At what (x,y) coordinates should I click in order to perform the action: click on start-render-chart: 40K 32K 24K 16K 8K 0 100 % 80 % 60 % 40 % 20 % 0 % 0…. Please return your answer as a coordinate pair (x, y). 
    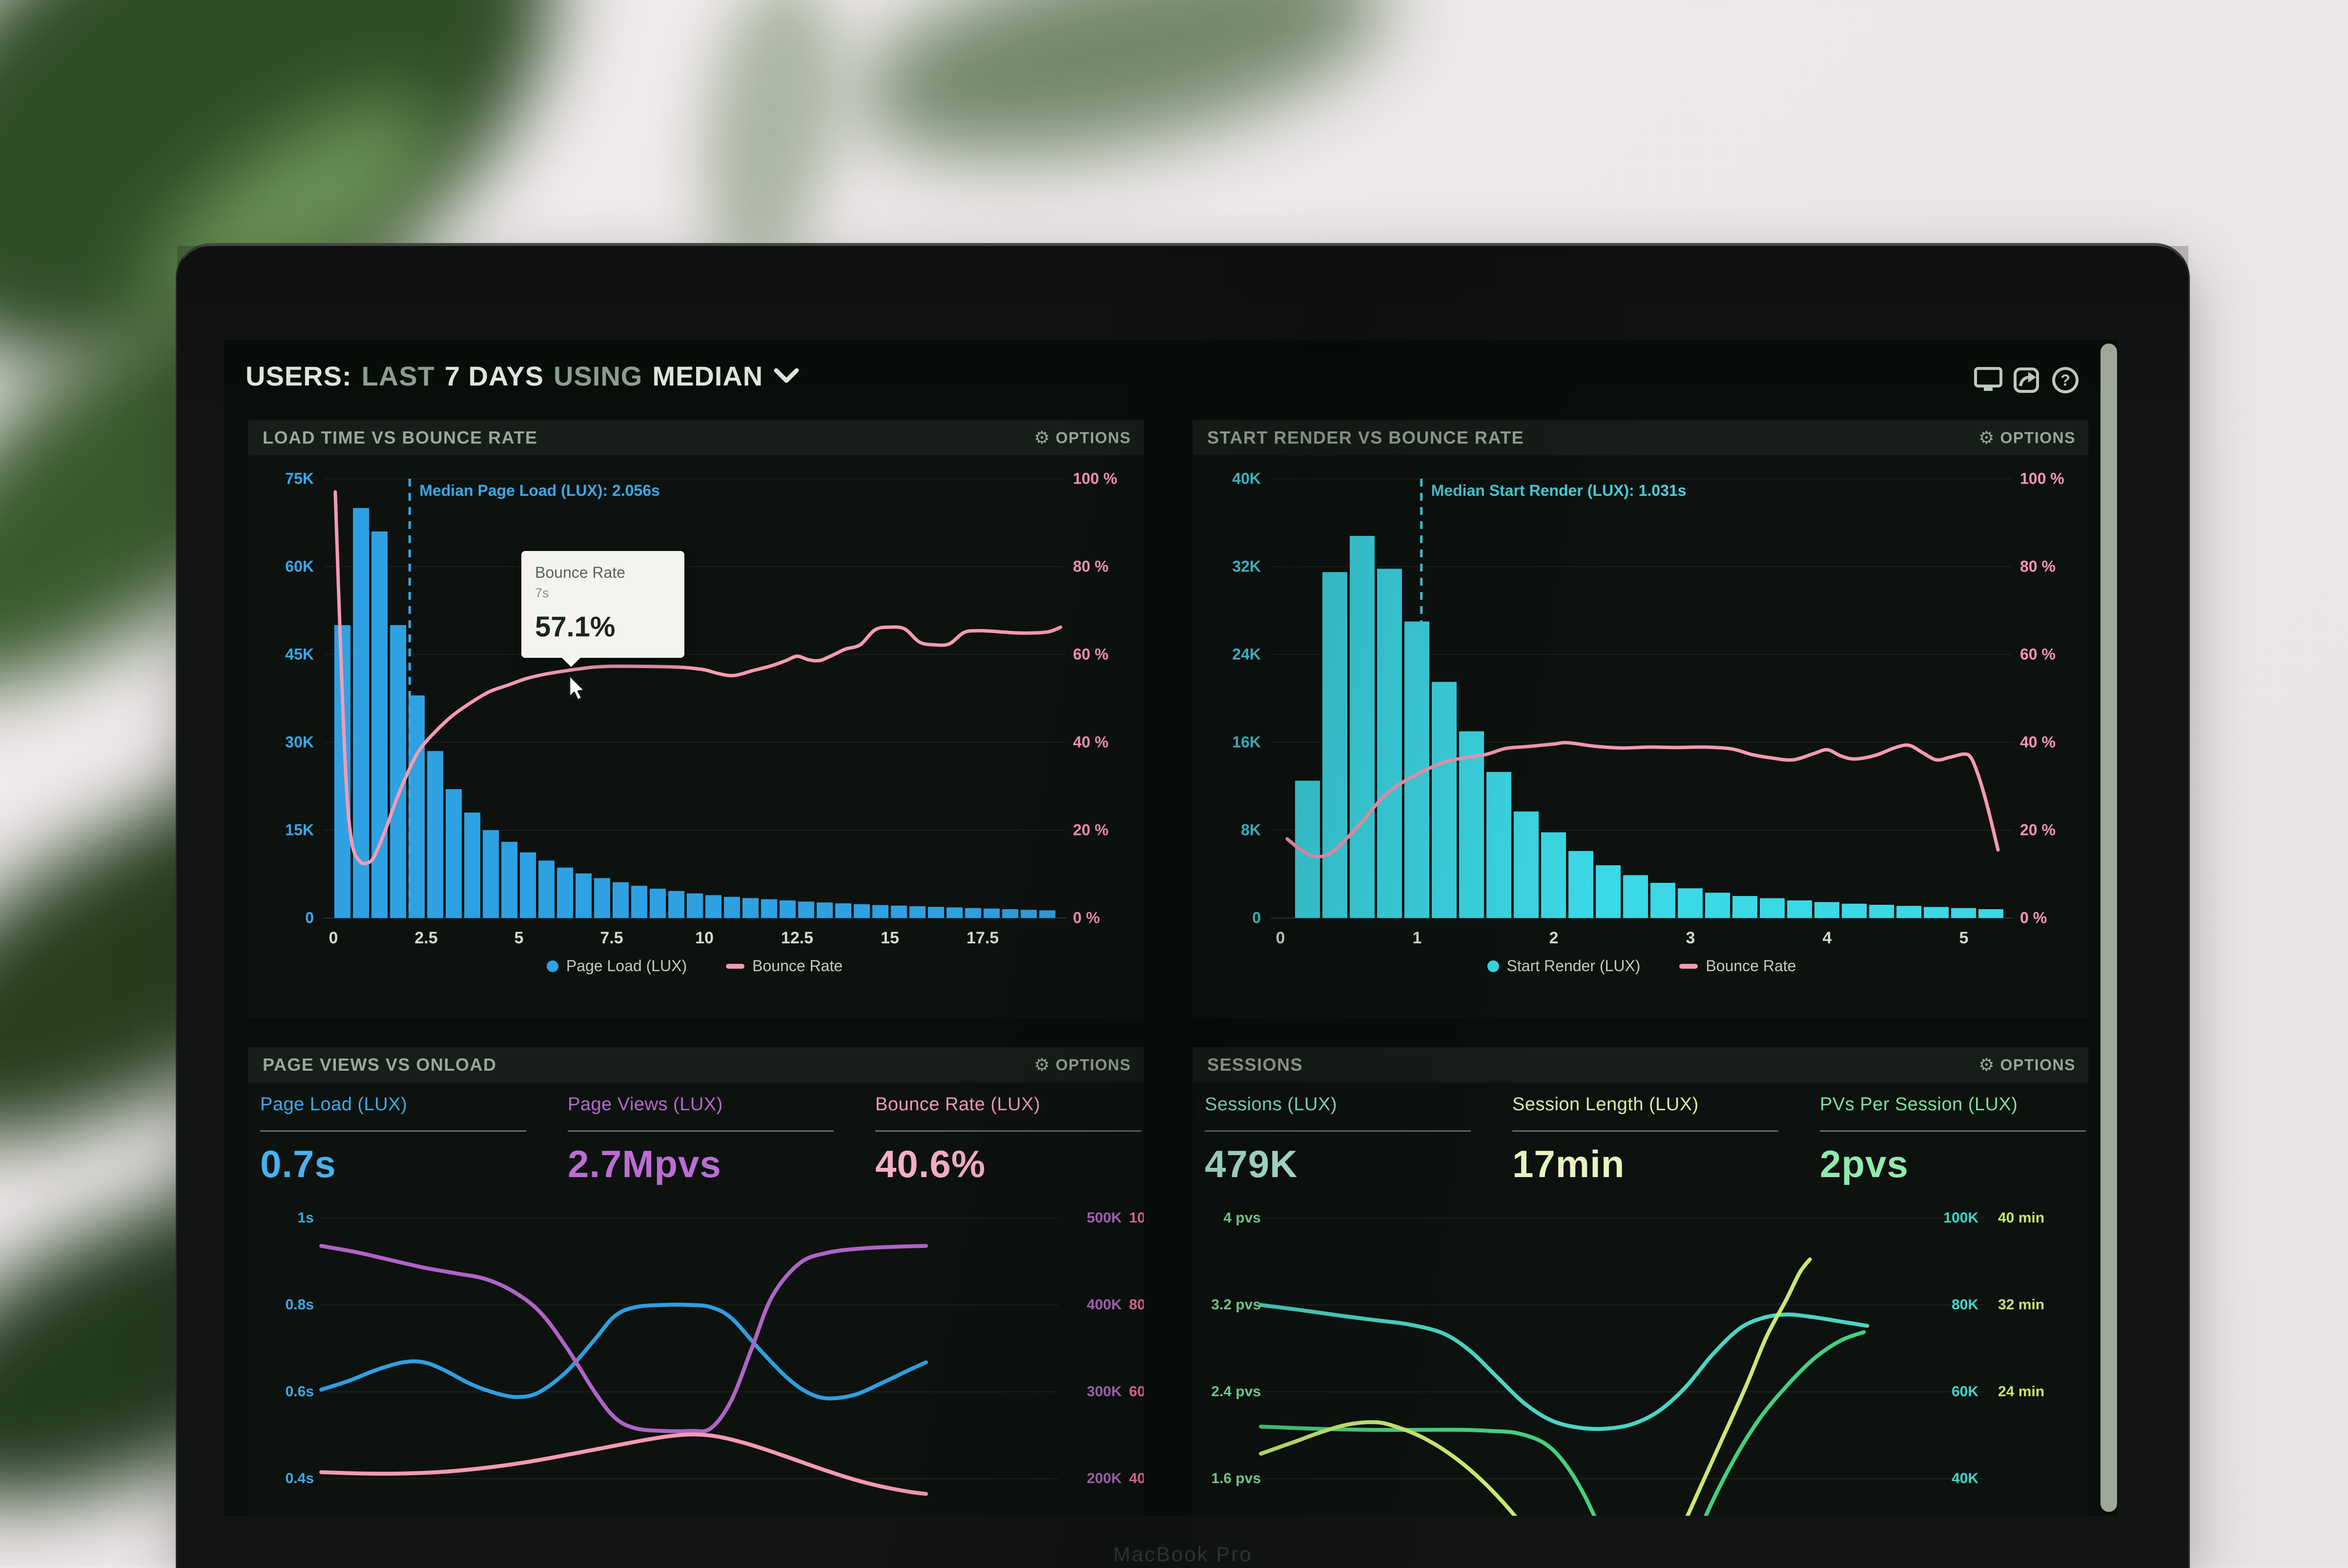
    Looking at the image, I should click on (1641, 719).